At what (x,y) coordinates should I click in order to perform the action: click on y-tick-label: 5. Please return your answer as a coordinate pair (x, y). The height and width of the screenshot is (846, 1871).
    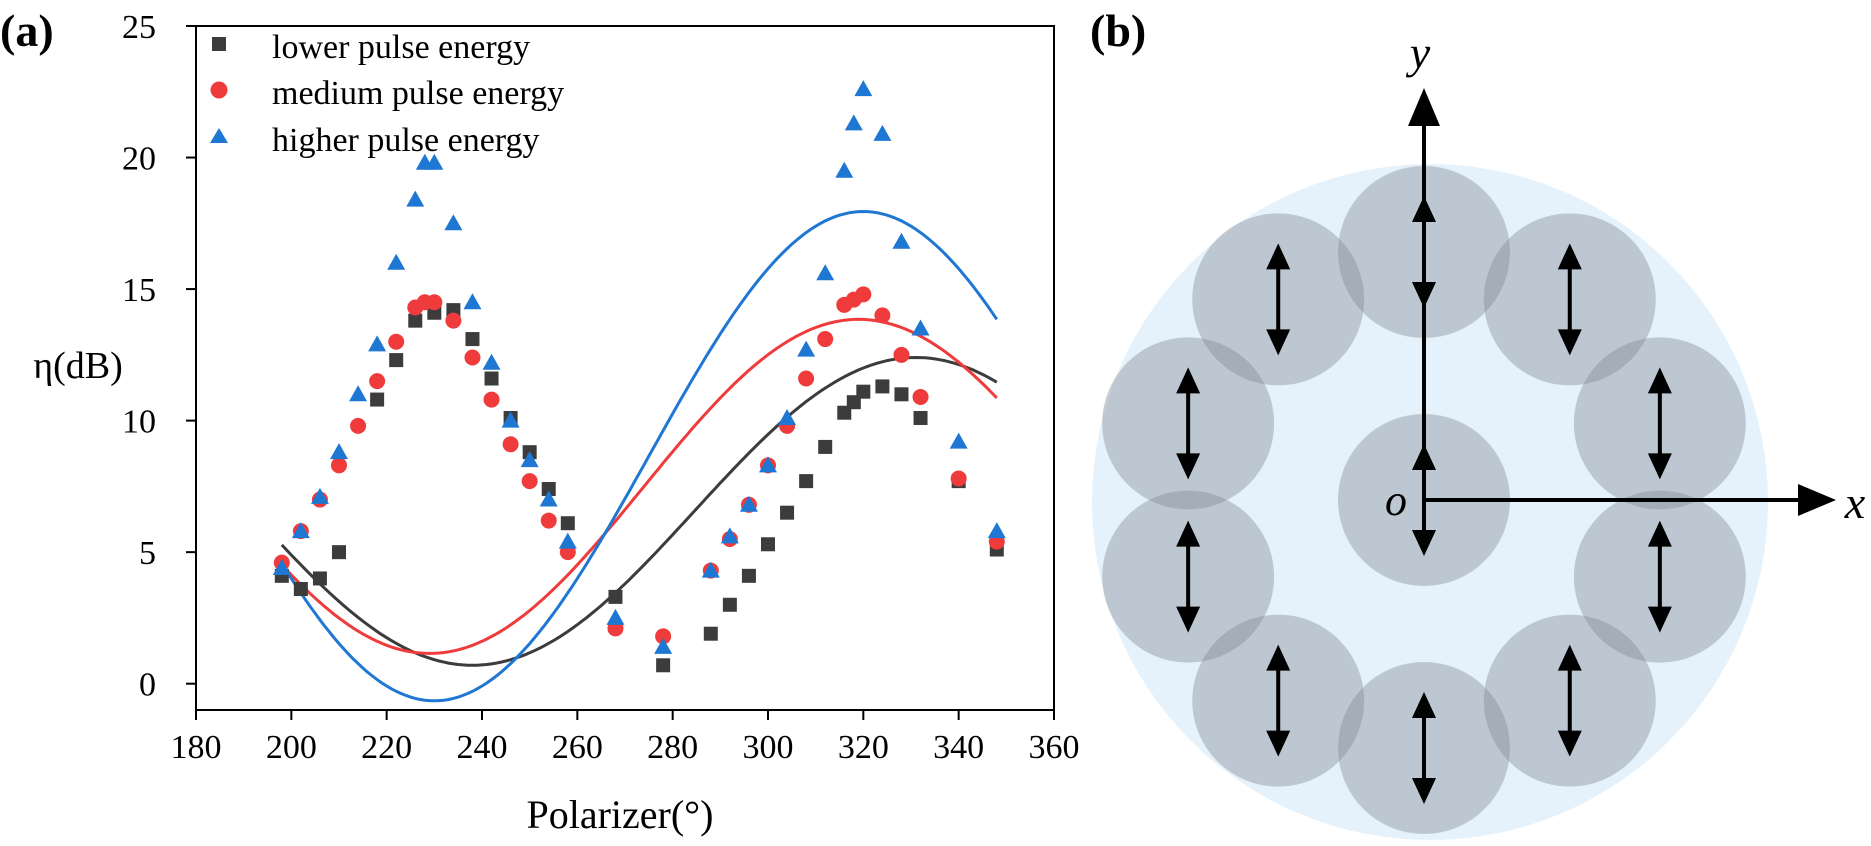
    Looking at the image, I should click on (147, 553).